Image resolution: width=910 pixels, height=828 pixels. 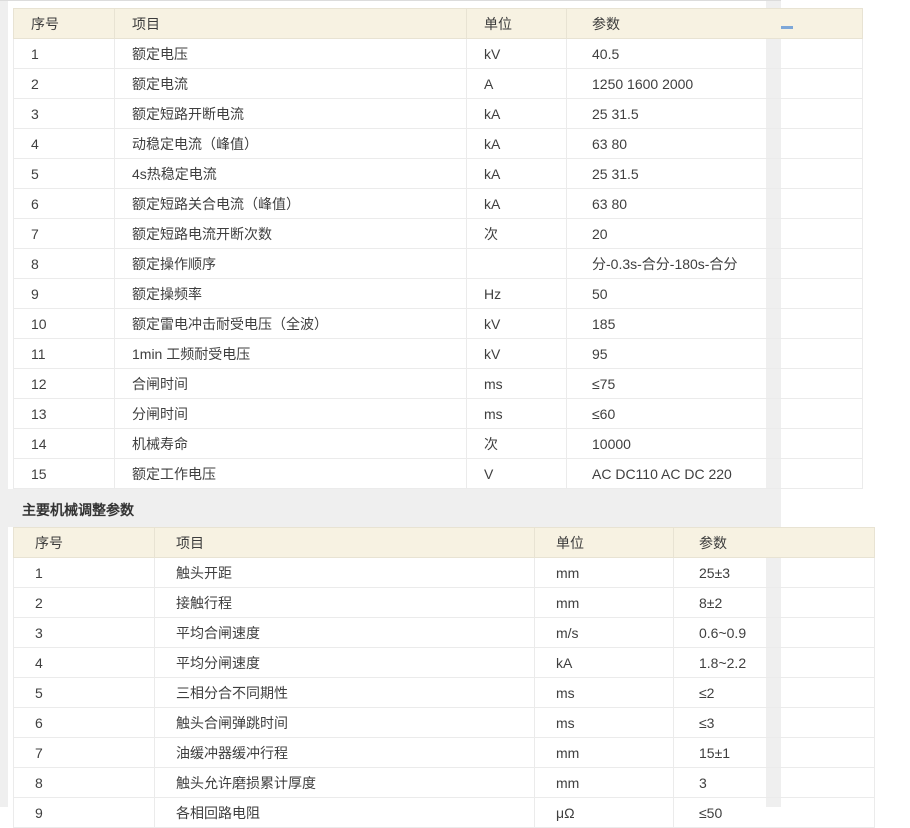 What do you see at coordinates (604, 542) in the screenshot?
I see `column-header-unit-cell: 单位` at bounding box center [604, 542].